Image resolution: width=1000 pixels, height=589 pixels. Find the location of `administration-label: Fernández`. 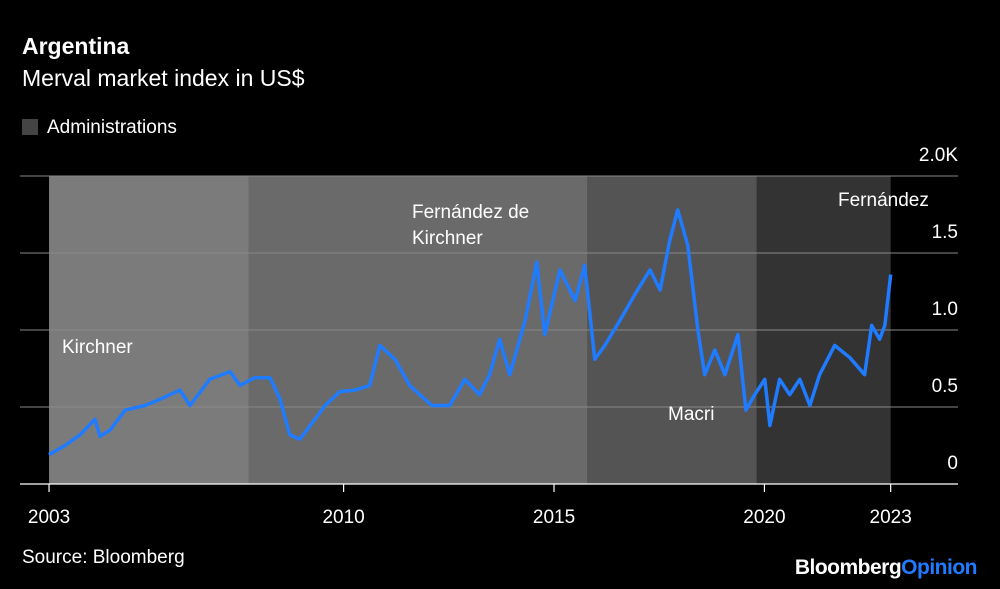

administration-label: Fernández is located at coordinates (883, 200).